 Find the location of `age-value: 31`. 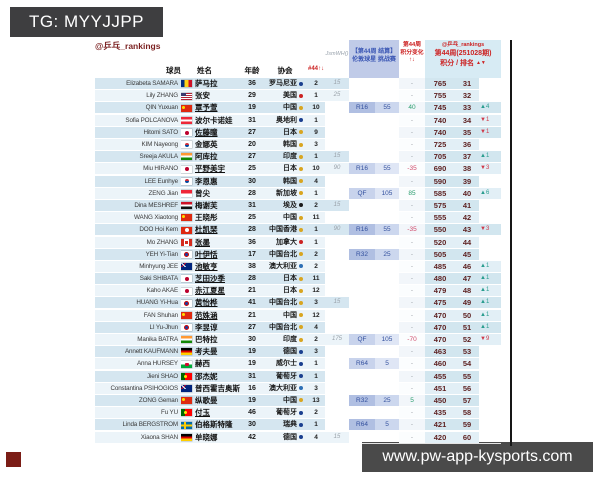

age-value: 31 is located at coordinates (252, 376).